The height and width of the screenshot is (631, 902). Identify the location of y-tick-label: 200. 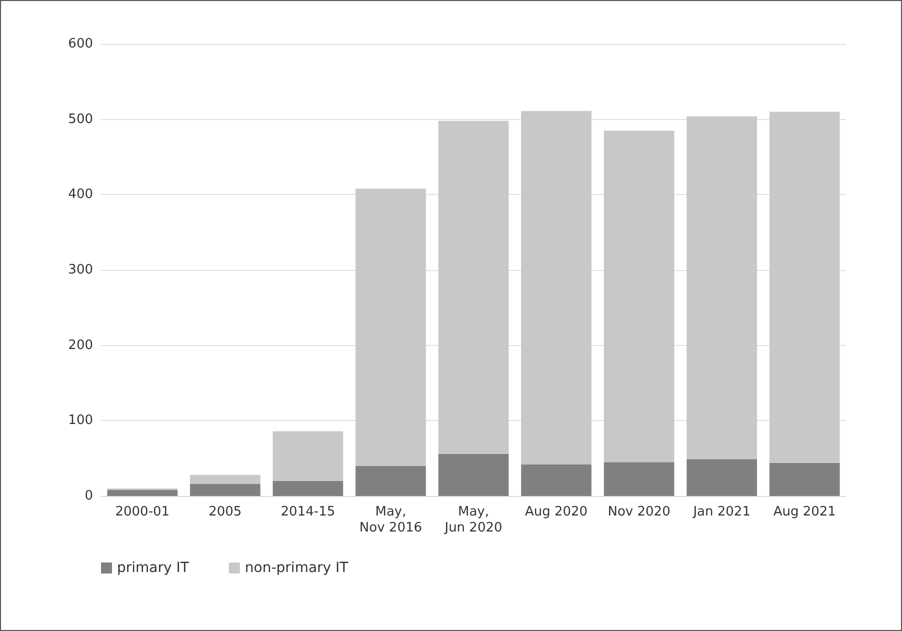
(80, 345).